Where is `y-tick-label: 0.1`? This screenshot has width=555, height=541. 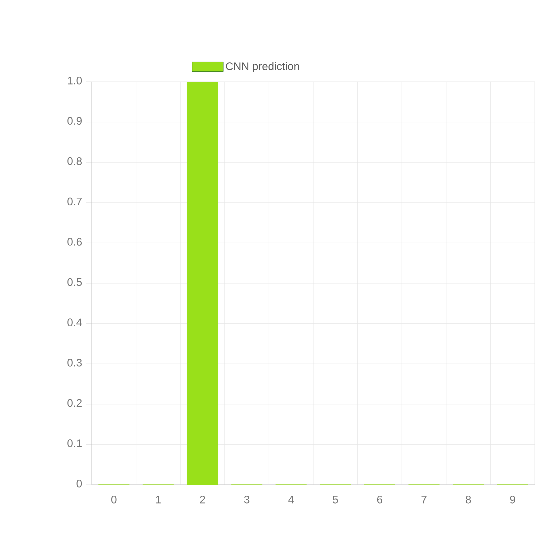
y-tick-label: 0.1 is located at coordinates (75, 444).